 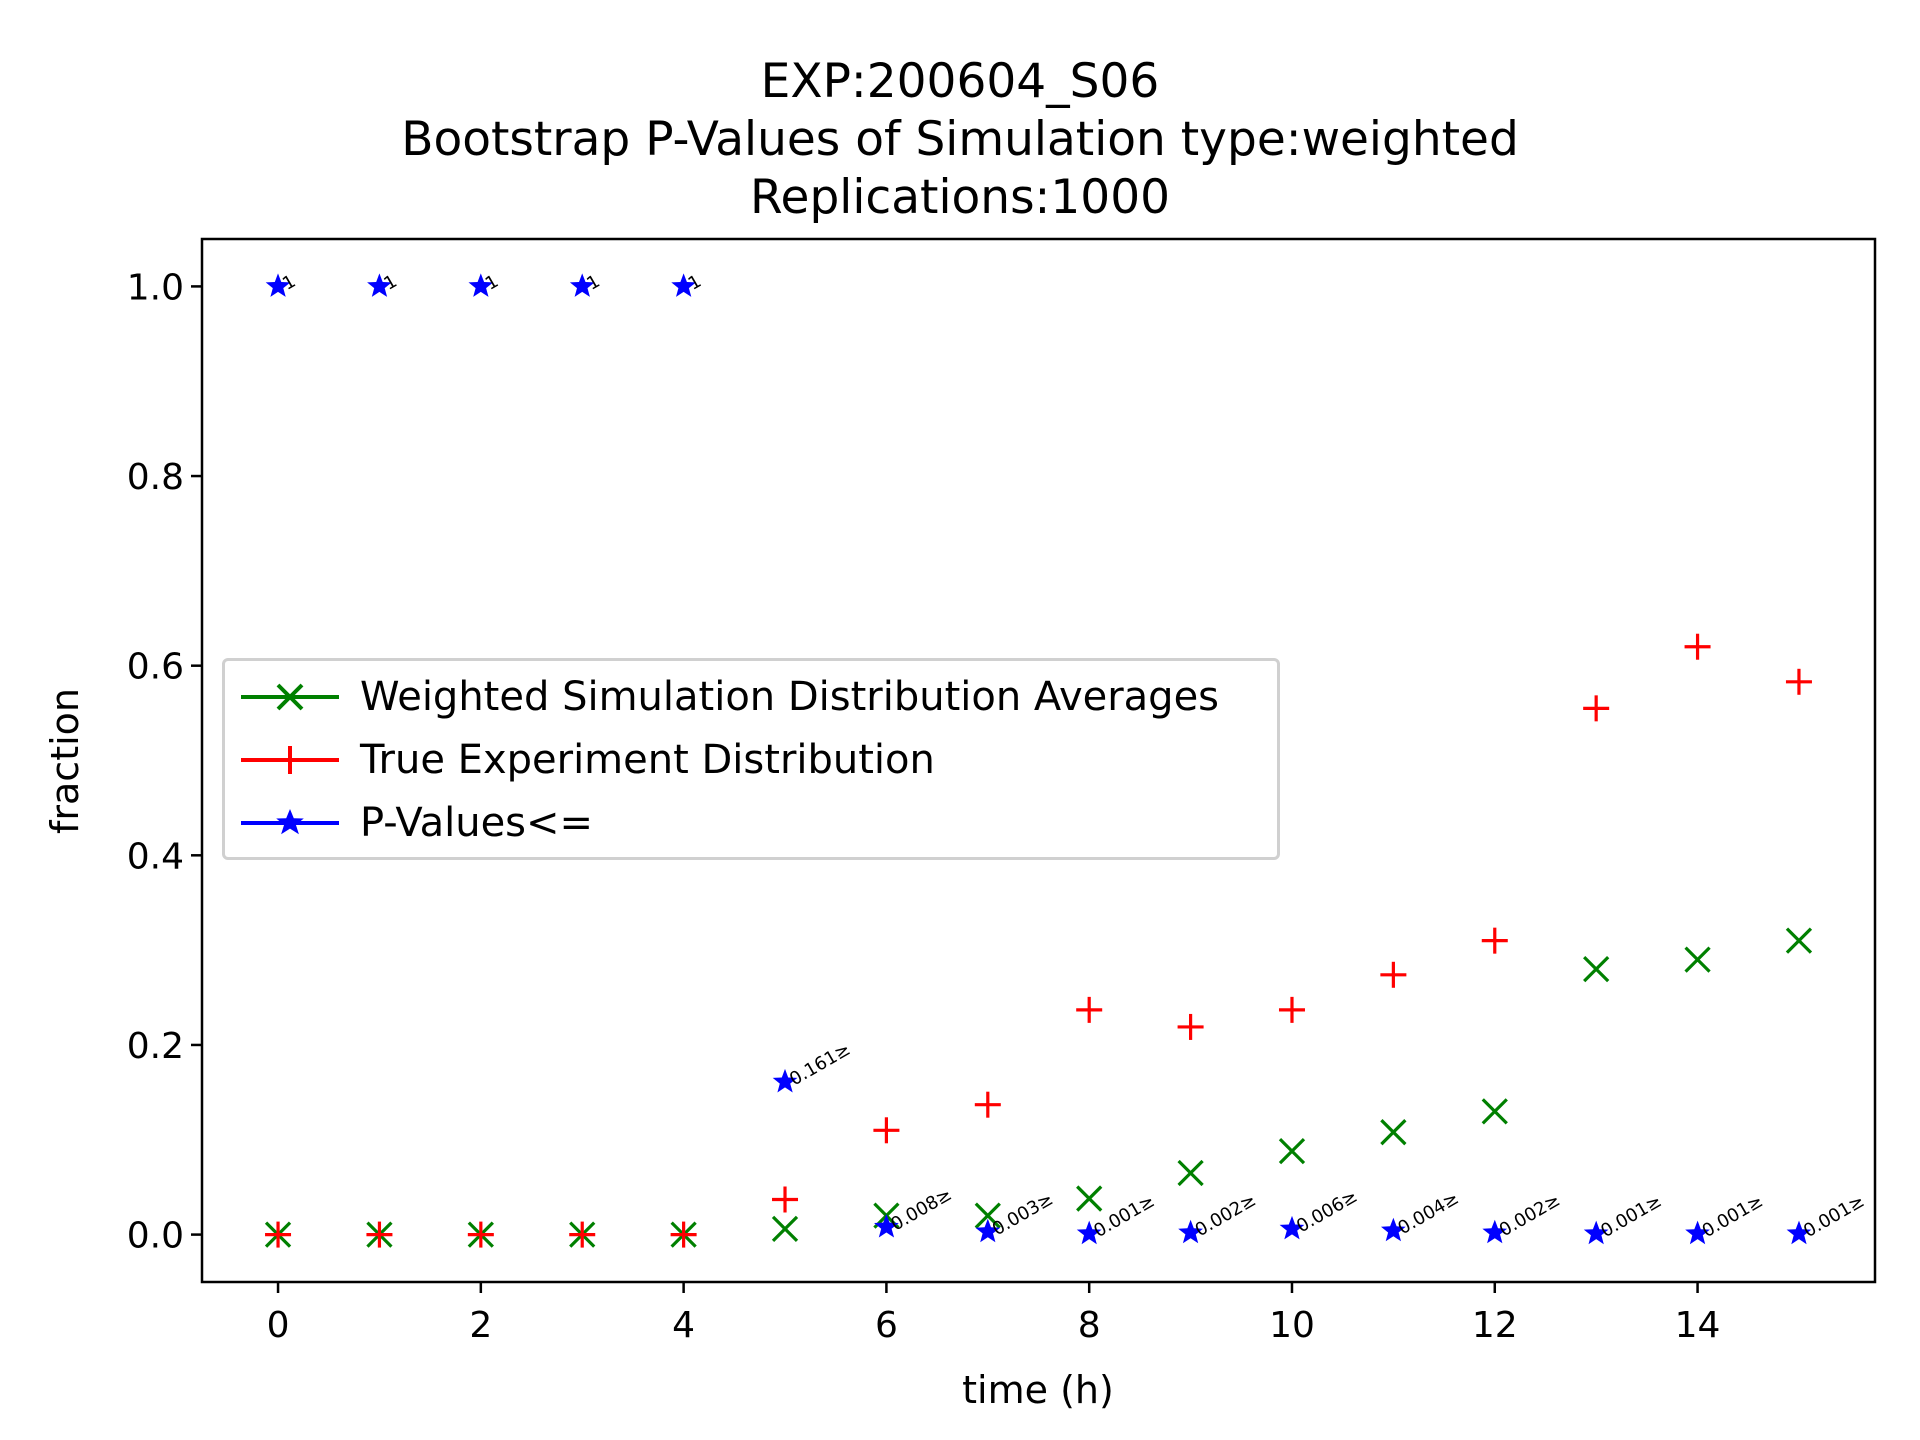 What do you see at coordinates (1428, 1213) in the screenshot?
I see `pvalue-label: 0.004≥` at bounding box center [1428, 1213].